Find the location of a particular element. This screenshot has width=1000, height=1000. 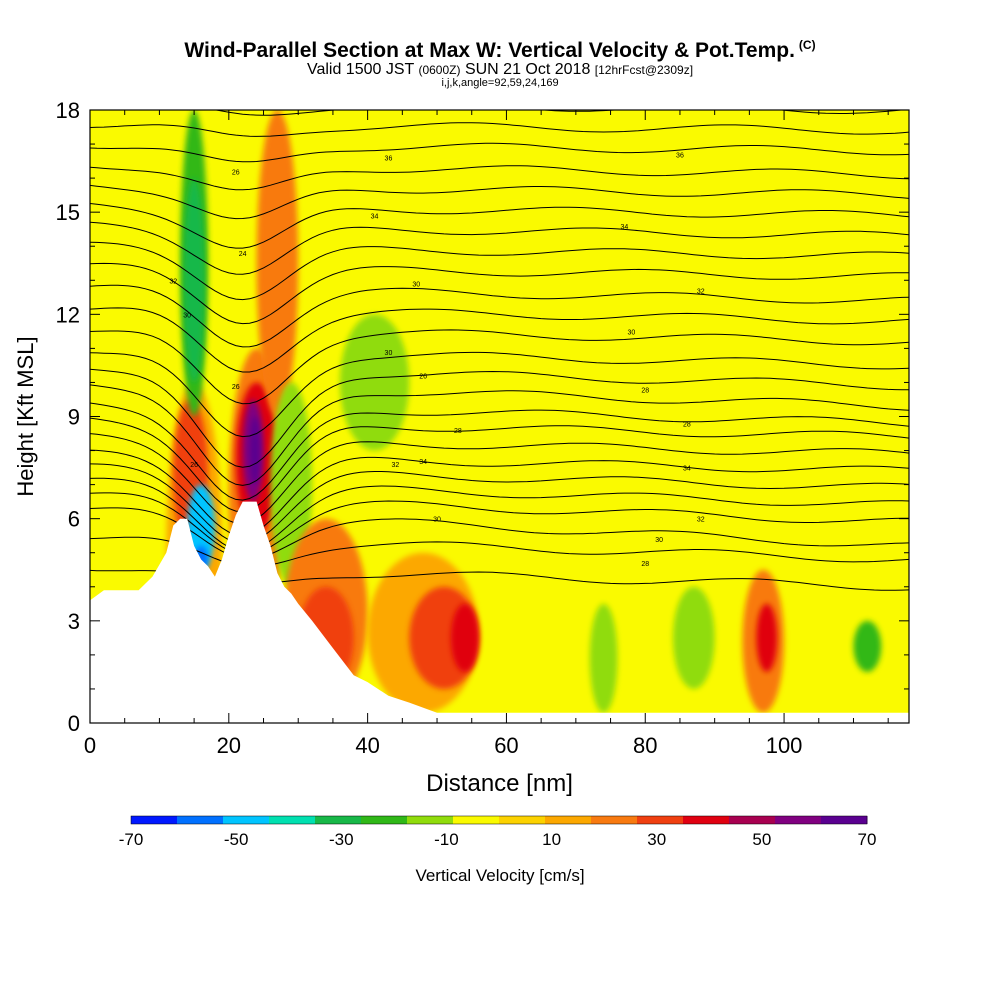

y-tick-label: 15 is located at coordinates (68, 212).